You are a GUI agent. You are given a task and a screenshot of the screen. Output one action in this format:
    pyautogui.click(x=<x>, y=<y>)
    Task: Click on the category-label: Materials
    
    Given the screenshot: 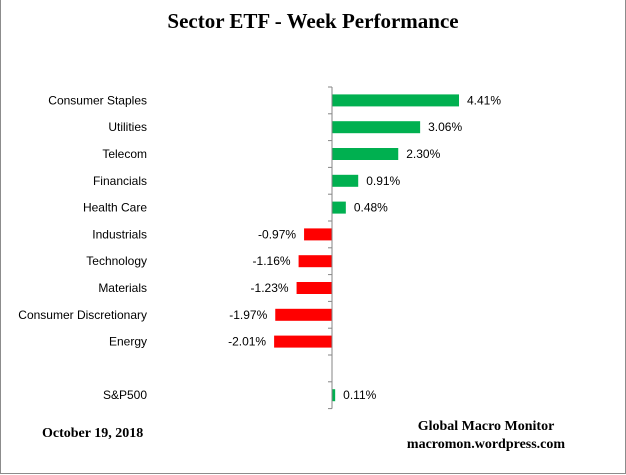 What is the action you would take?
    pyautogui.click(x=122, y=288)
    